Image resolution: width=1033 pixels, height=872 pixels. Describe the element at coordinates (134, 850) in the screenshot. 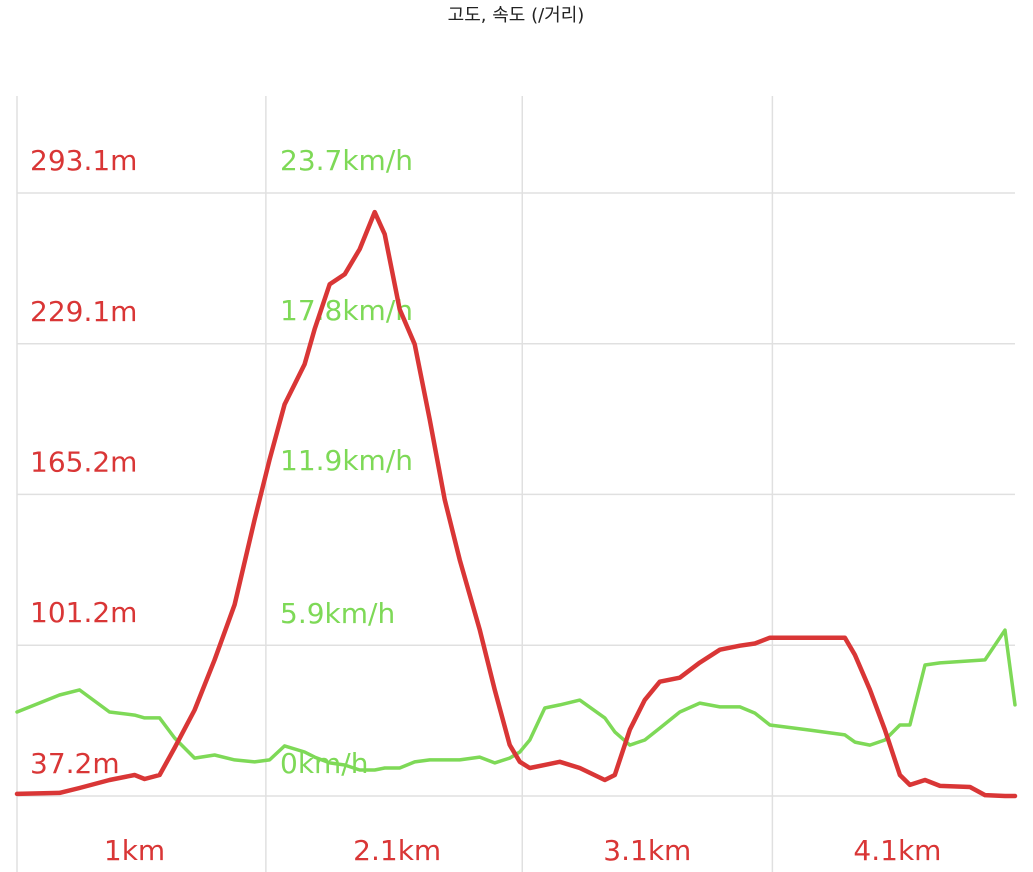

I see `x-tick-label: 1km` at that location.